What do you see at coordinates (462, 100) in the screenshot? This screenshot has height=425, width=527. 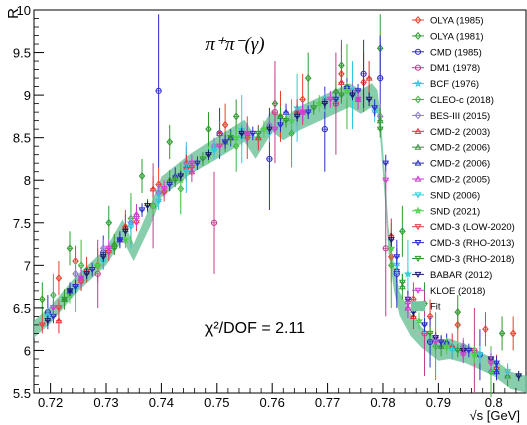 I see `legend-label: CLEO-c (2018)` at bounding box center [462, 100].